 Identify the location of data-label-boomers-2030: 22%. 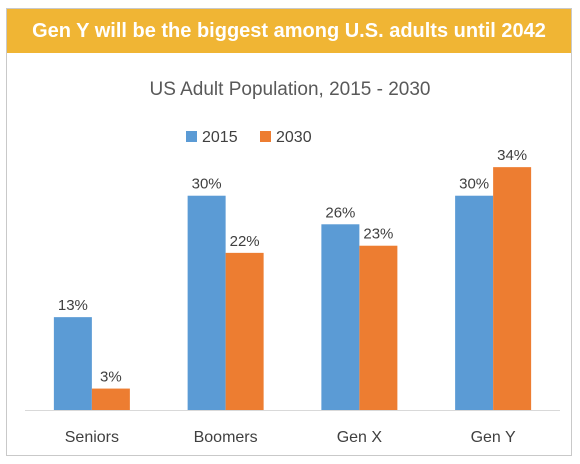
(245, 241).